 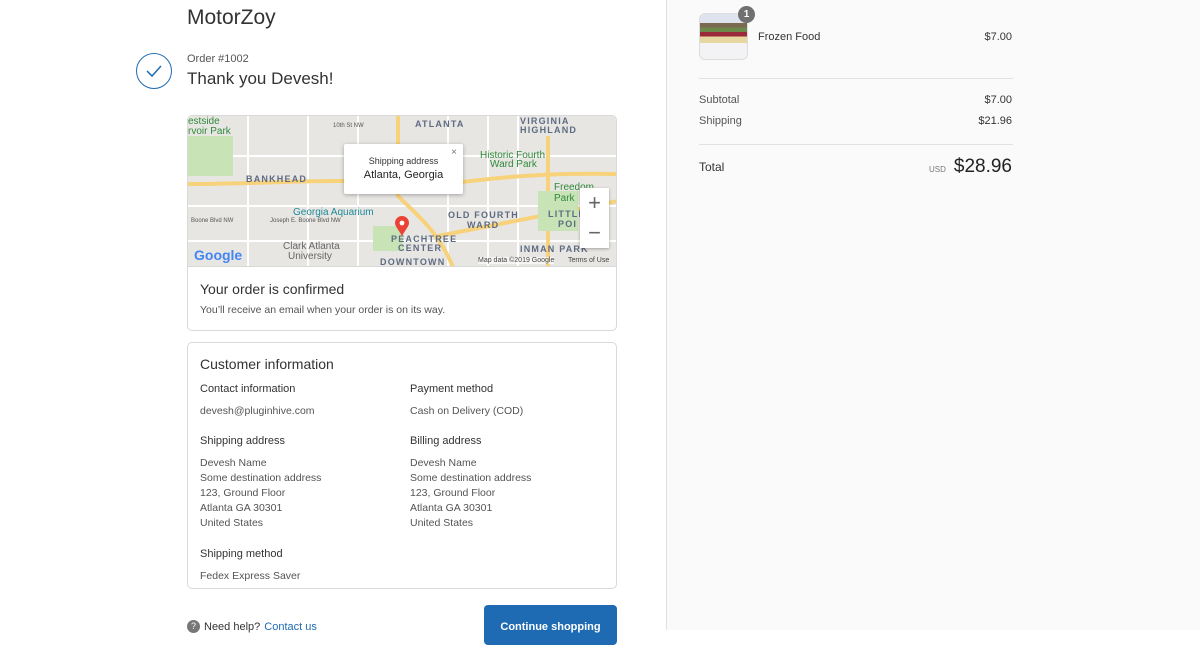 I want to click on map-label: CENTER, so click(x=420, y=248).